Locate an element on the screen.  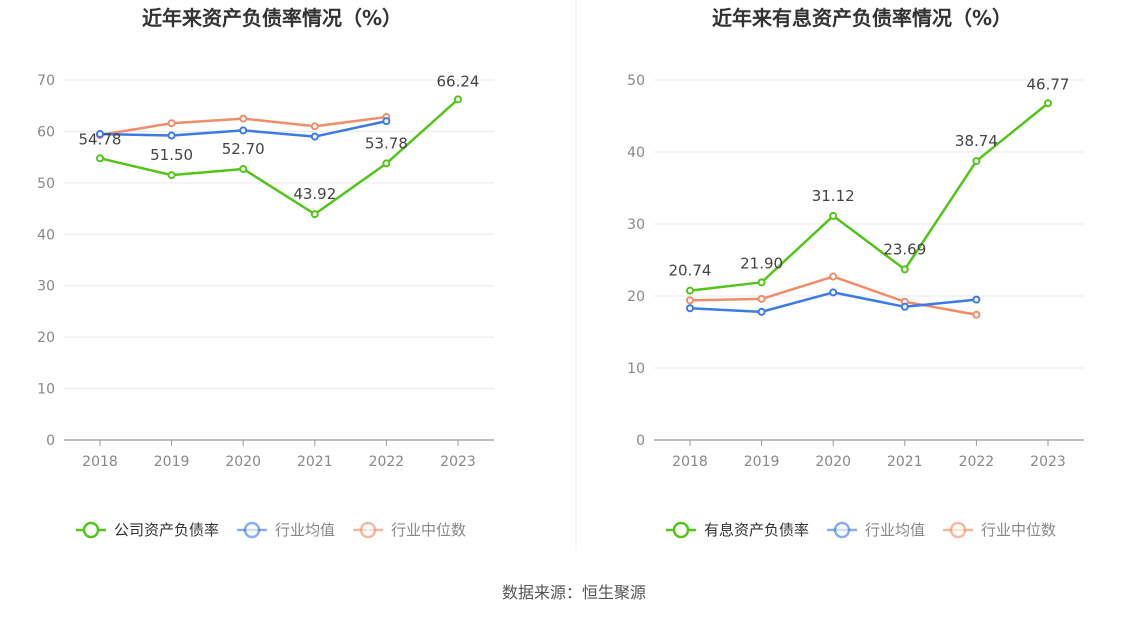
source-note: 数据来源：恒生聚源 is located at coordinates (574, 592).